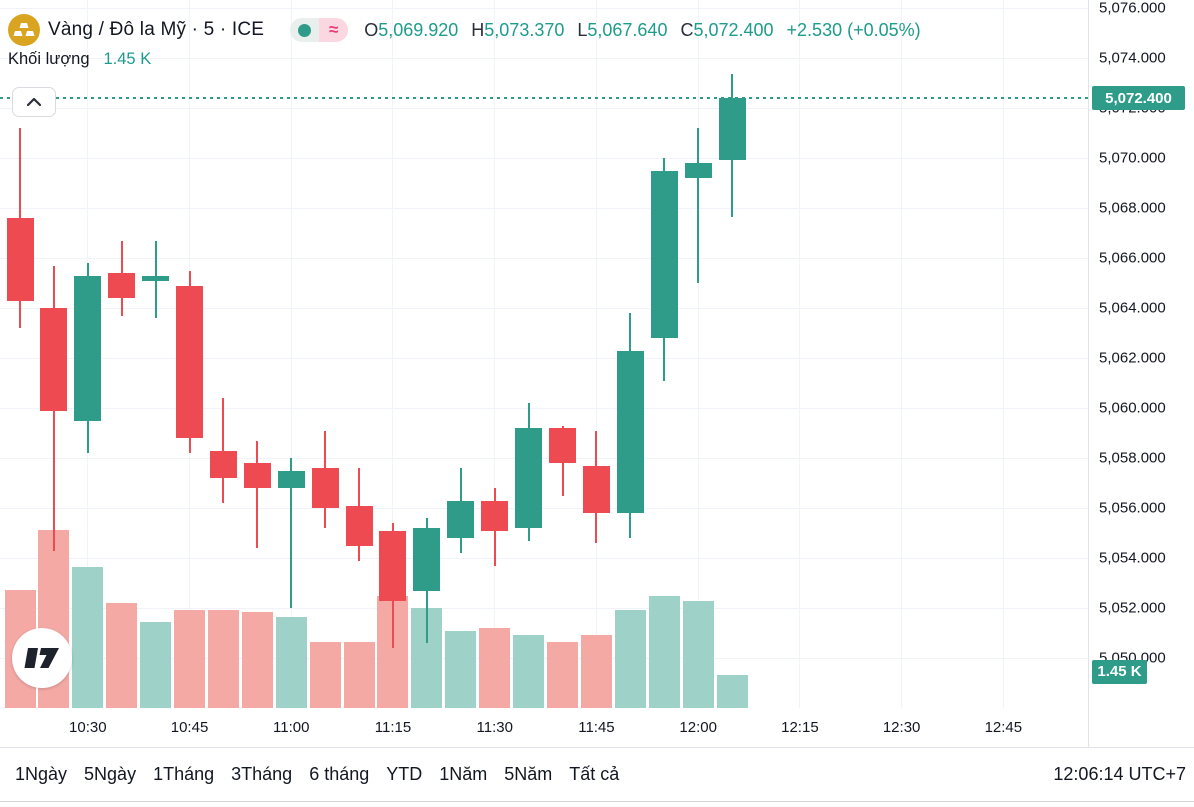  What do you see at coordinates (463, 774) in the screenshot?
I see `range-button-1năm: 1Năm` at bounding box center [463, 774].